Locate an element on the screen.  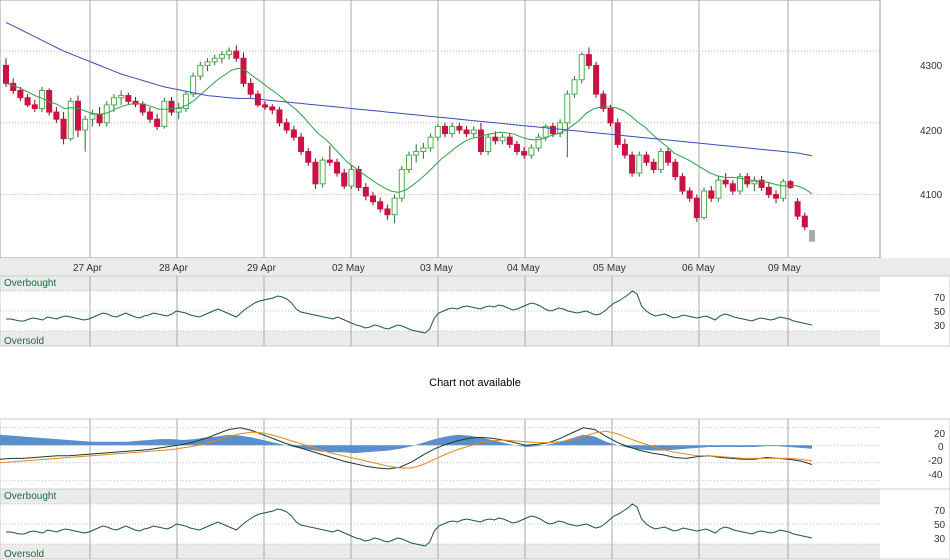
overbought-band is located at coordinates (440, 496).